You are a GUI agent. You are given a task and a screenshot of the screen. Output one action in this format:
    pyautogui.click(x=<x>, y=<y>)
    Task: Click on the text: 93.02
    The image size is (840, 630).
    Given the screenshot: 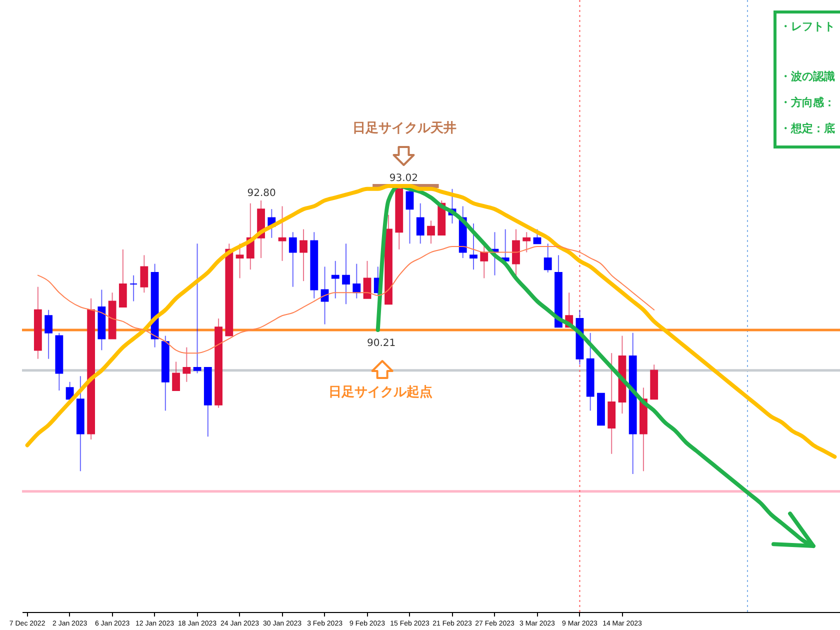 What is the action you would take?
    pyautogui.click(x=403, y=178)
    